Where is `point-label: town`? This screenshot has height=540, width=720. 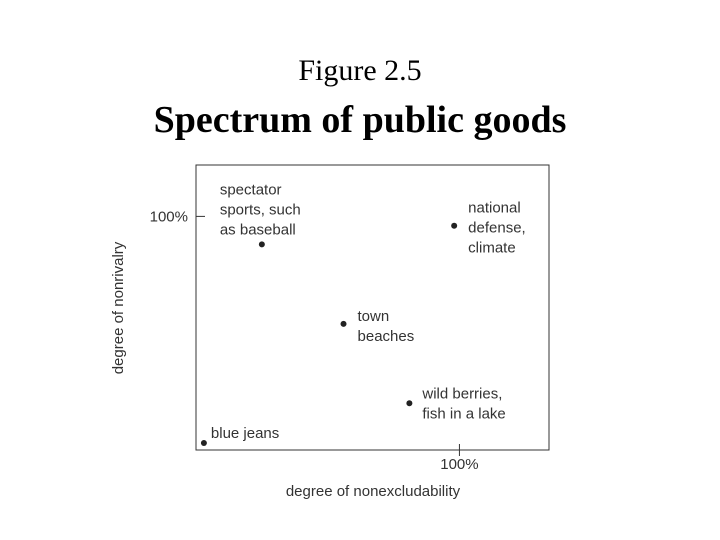 point-label: town is located at coordinates (374, 316).